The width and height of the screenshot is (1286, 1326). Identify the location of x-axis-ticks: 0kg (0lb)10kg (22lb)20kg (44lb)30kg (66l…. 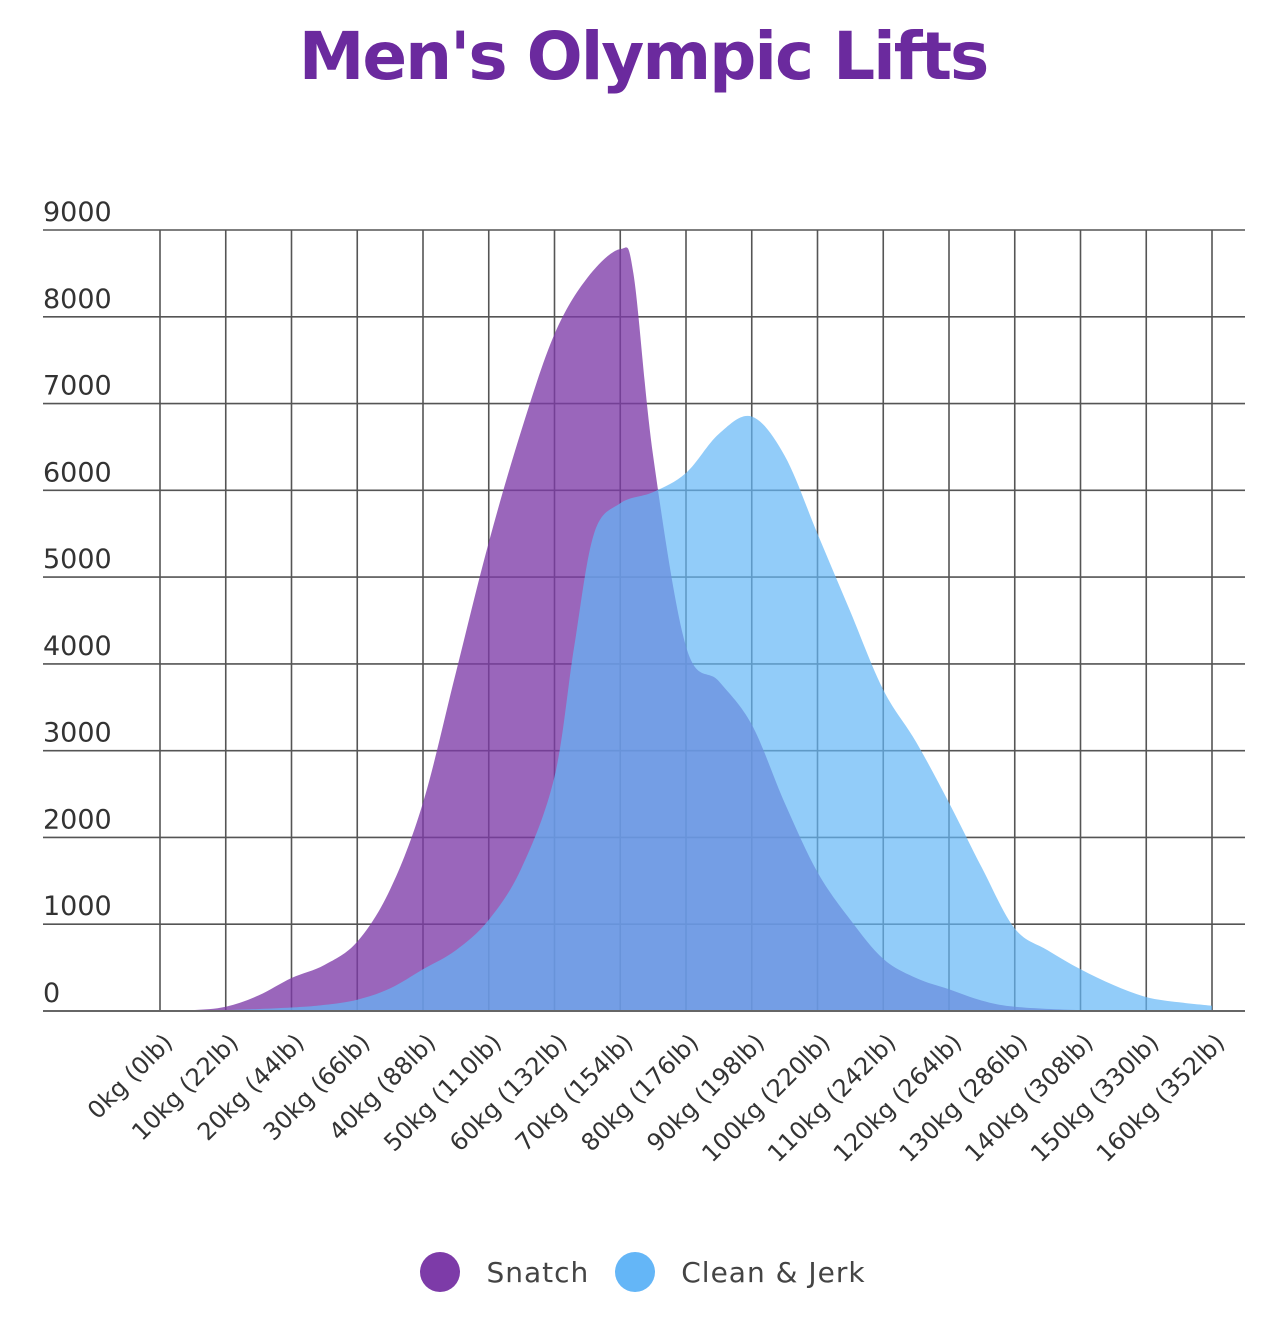
(656, 1097).